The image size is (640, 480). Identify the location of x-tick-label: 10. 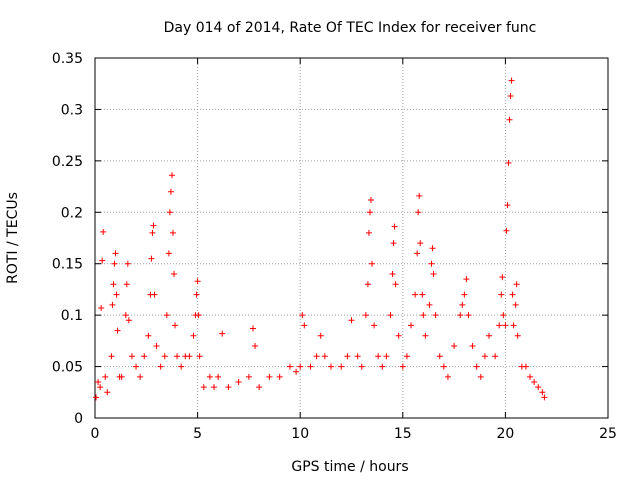
(300, 434).